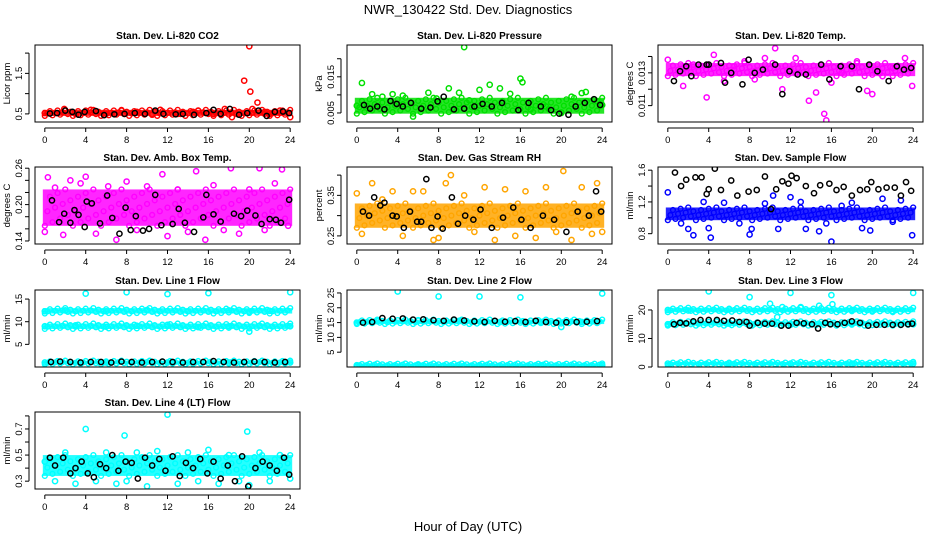  Describe the element at coordinates (7, 329) in the screenshot. I see `y-axis-label: ml/min` at that location.